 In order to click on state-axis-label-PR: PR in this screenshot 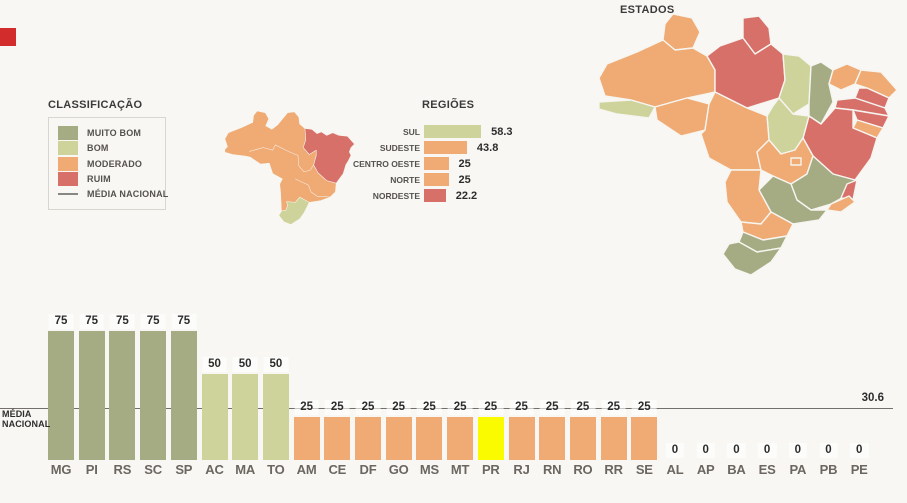, I will do `click(490, 469)`.